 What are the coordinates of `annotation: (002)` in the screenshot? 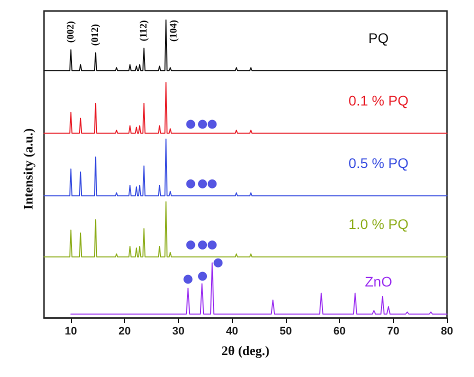 It's located at (70, 32).